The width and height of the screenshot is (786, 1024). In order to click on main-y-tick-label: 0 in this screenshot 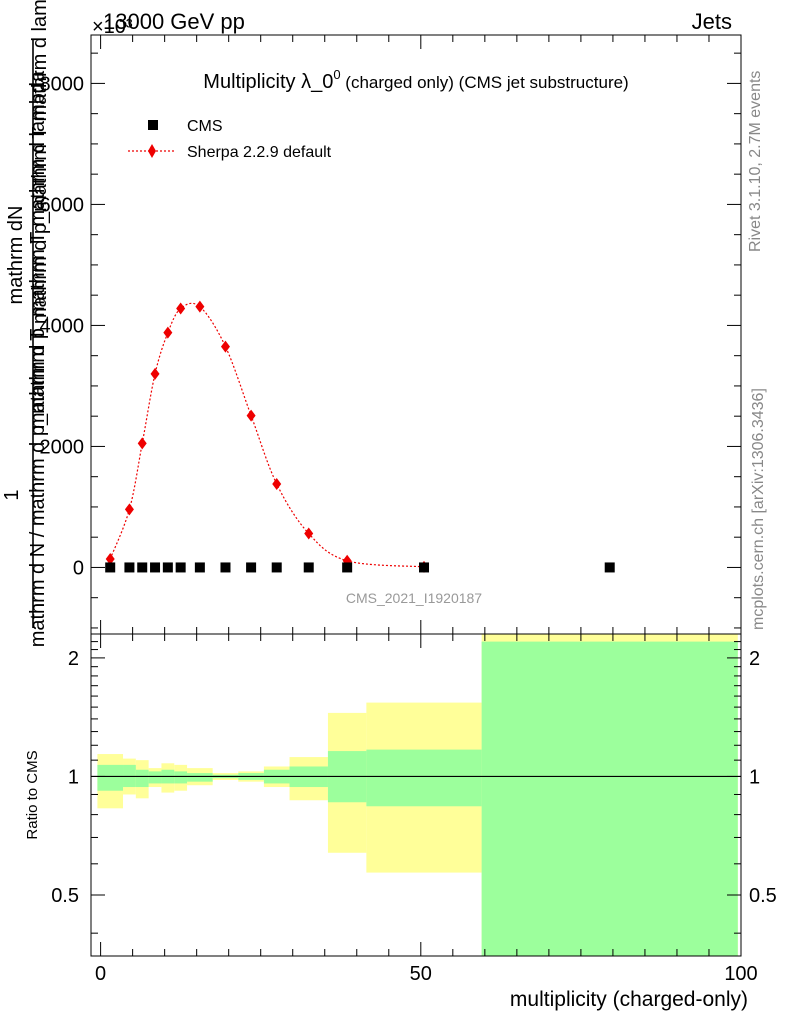, I will do `click(78, 568)`.